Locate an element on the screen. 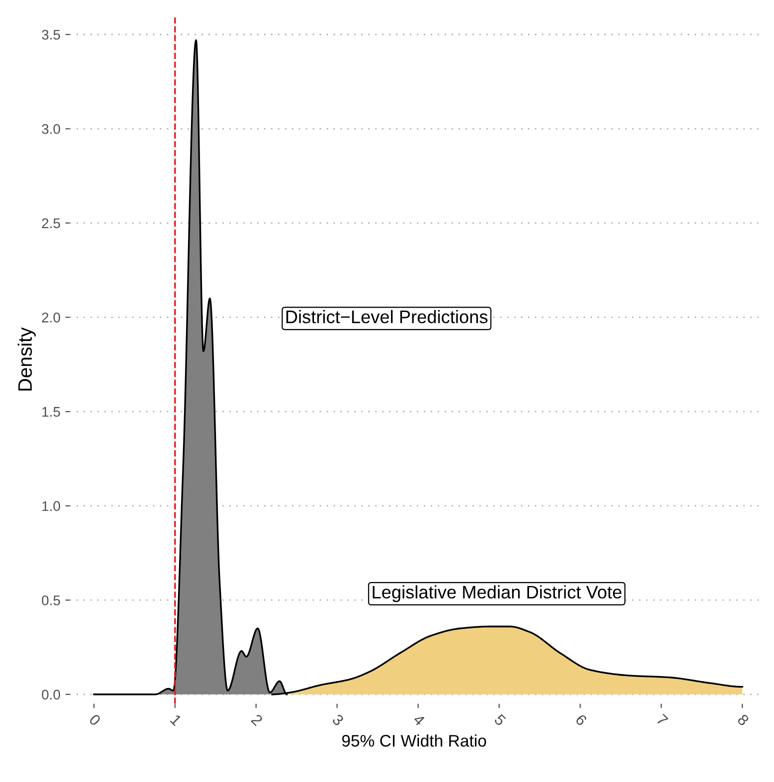  x-tick-label: 2 is located at coordinates (257, 720).